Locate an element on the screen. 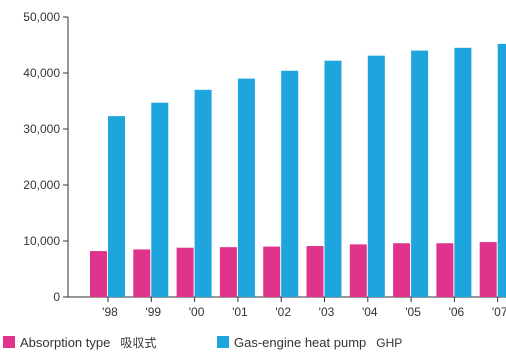 The image size is (506, 355). y-tick-label: 40,000 is located at coordinates (41, 73).